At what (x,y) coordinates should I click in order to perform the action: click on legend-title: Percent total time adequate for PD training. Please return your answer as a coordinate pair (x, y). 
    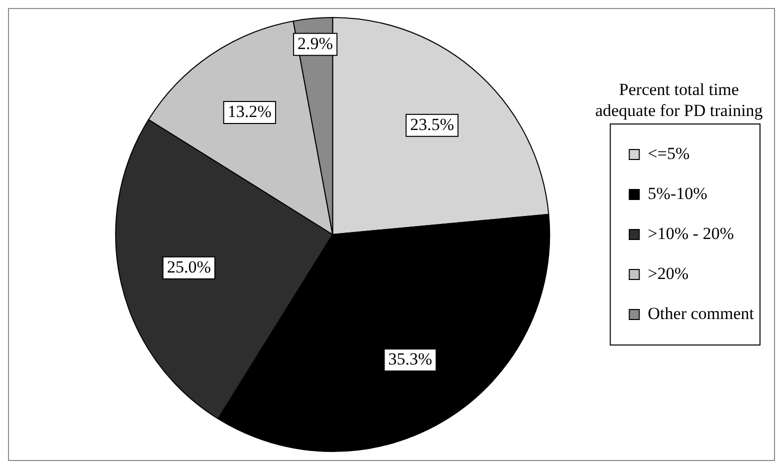
    Looking at the image, I should click on (679, 100).